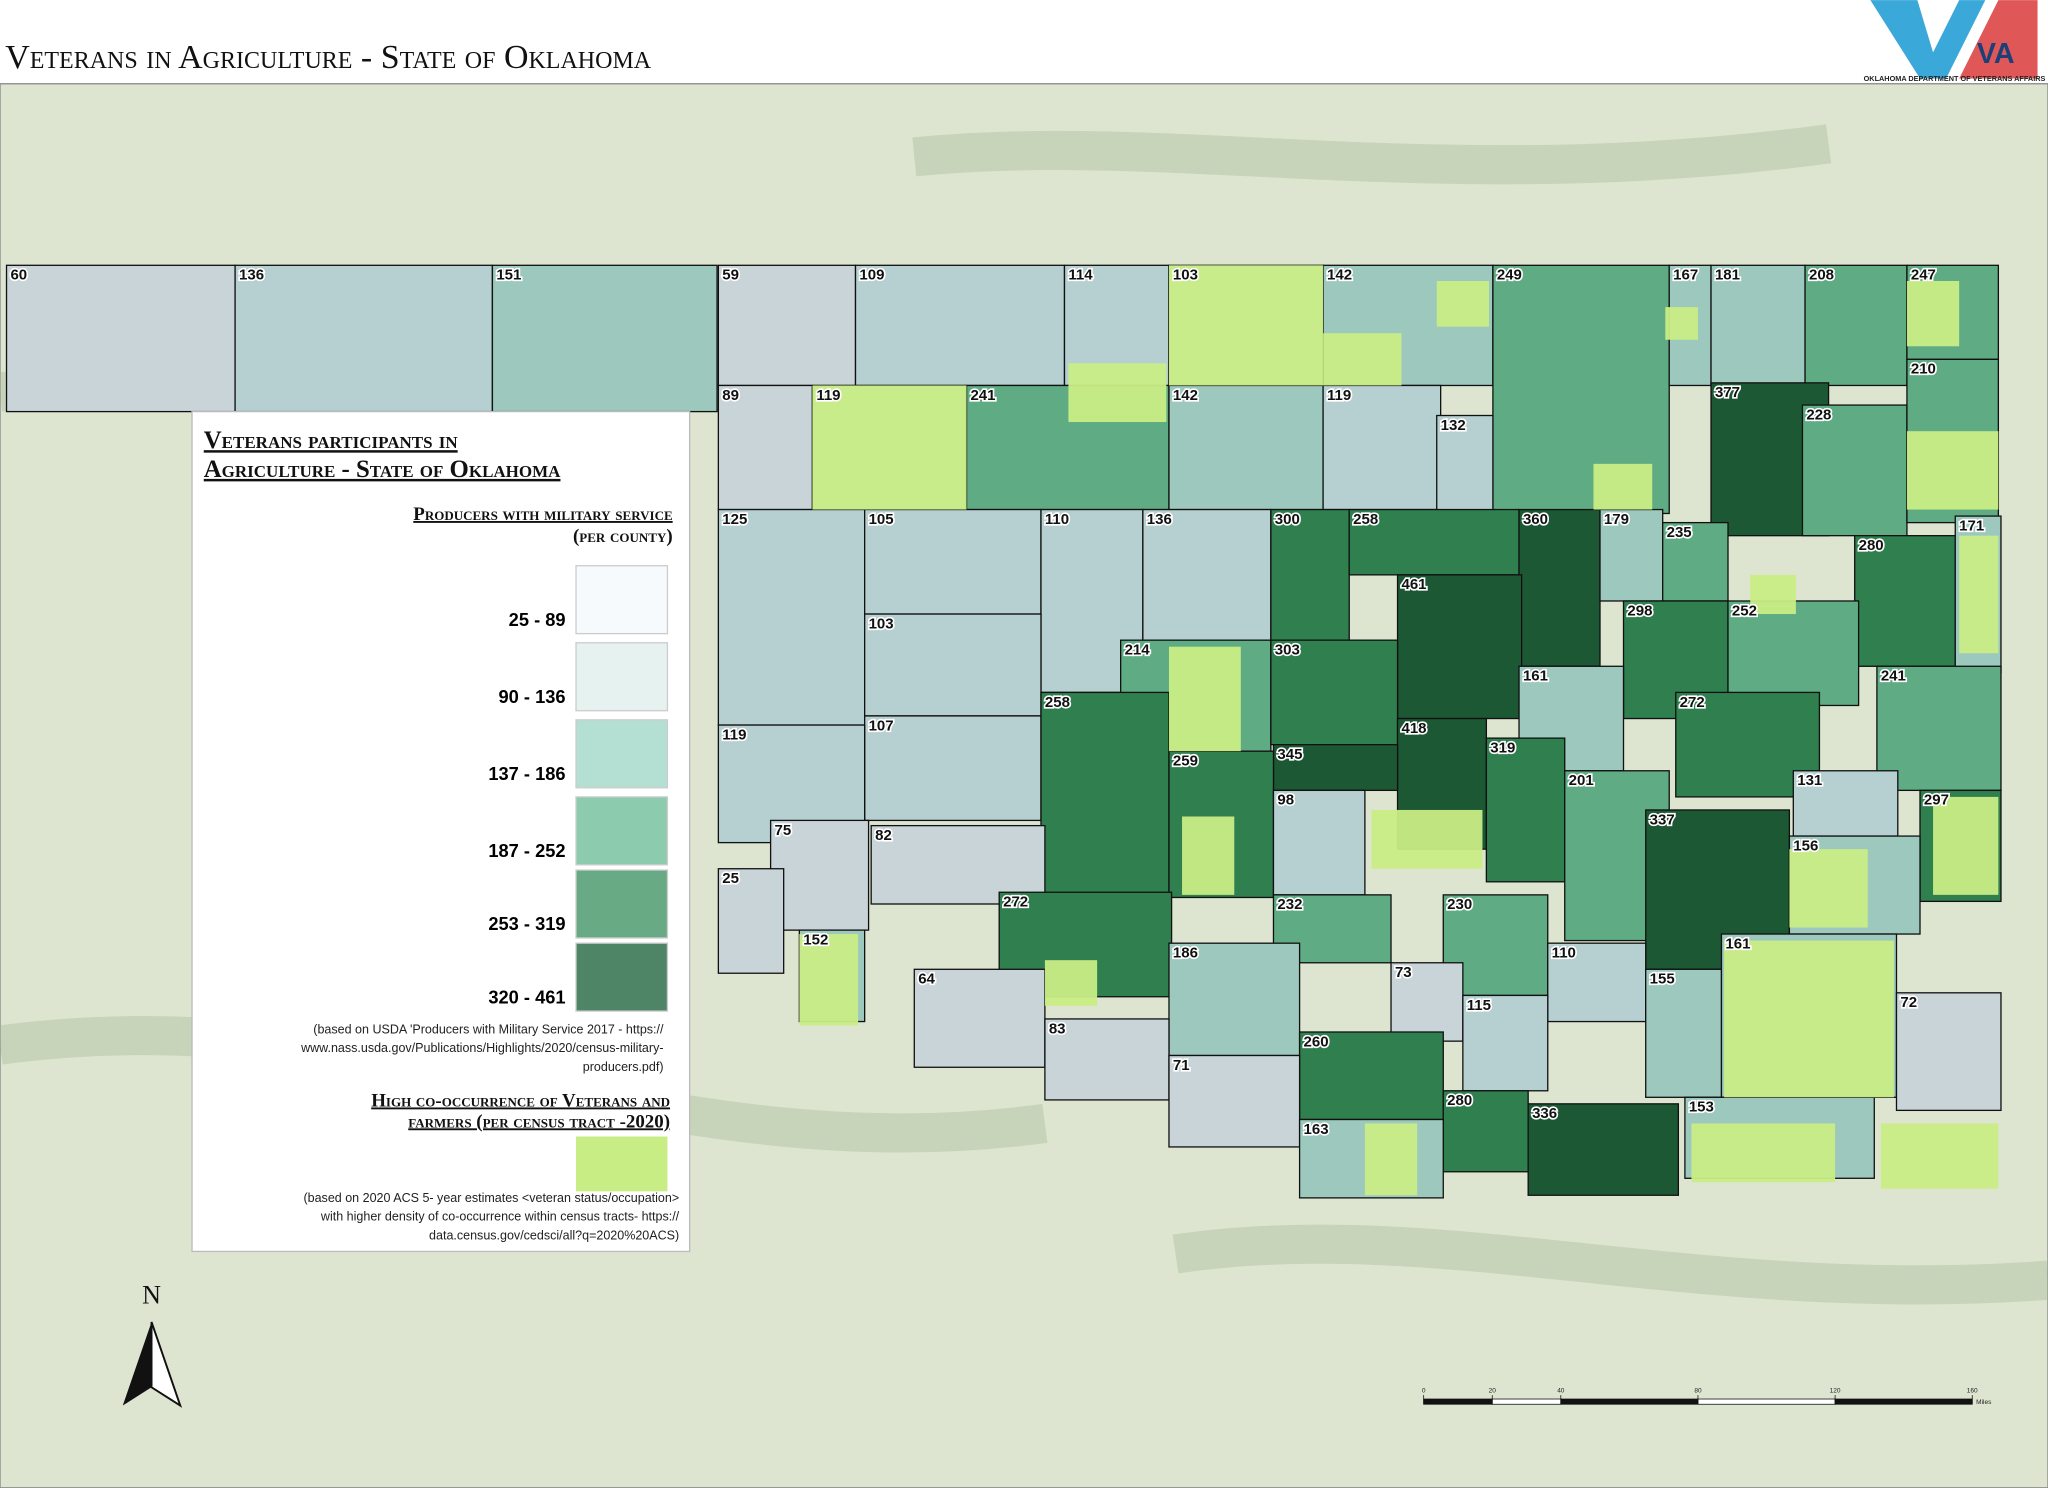 This screenshot has height=1488, width=2048. I want to click on county-value-label: 186, so click(1185, 953).